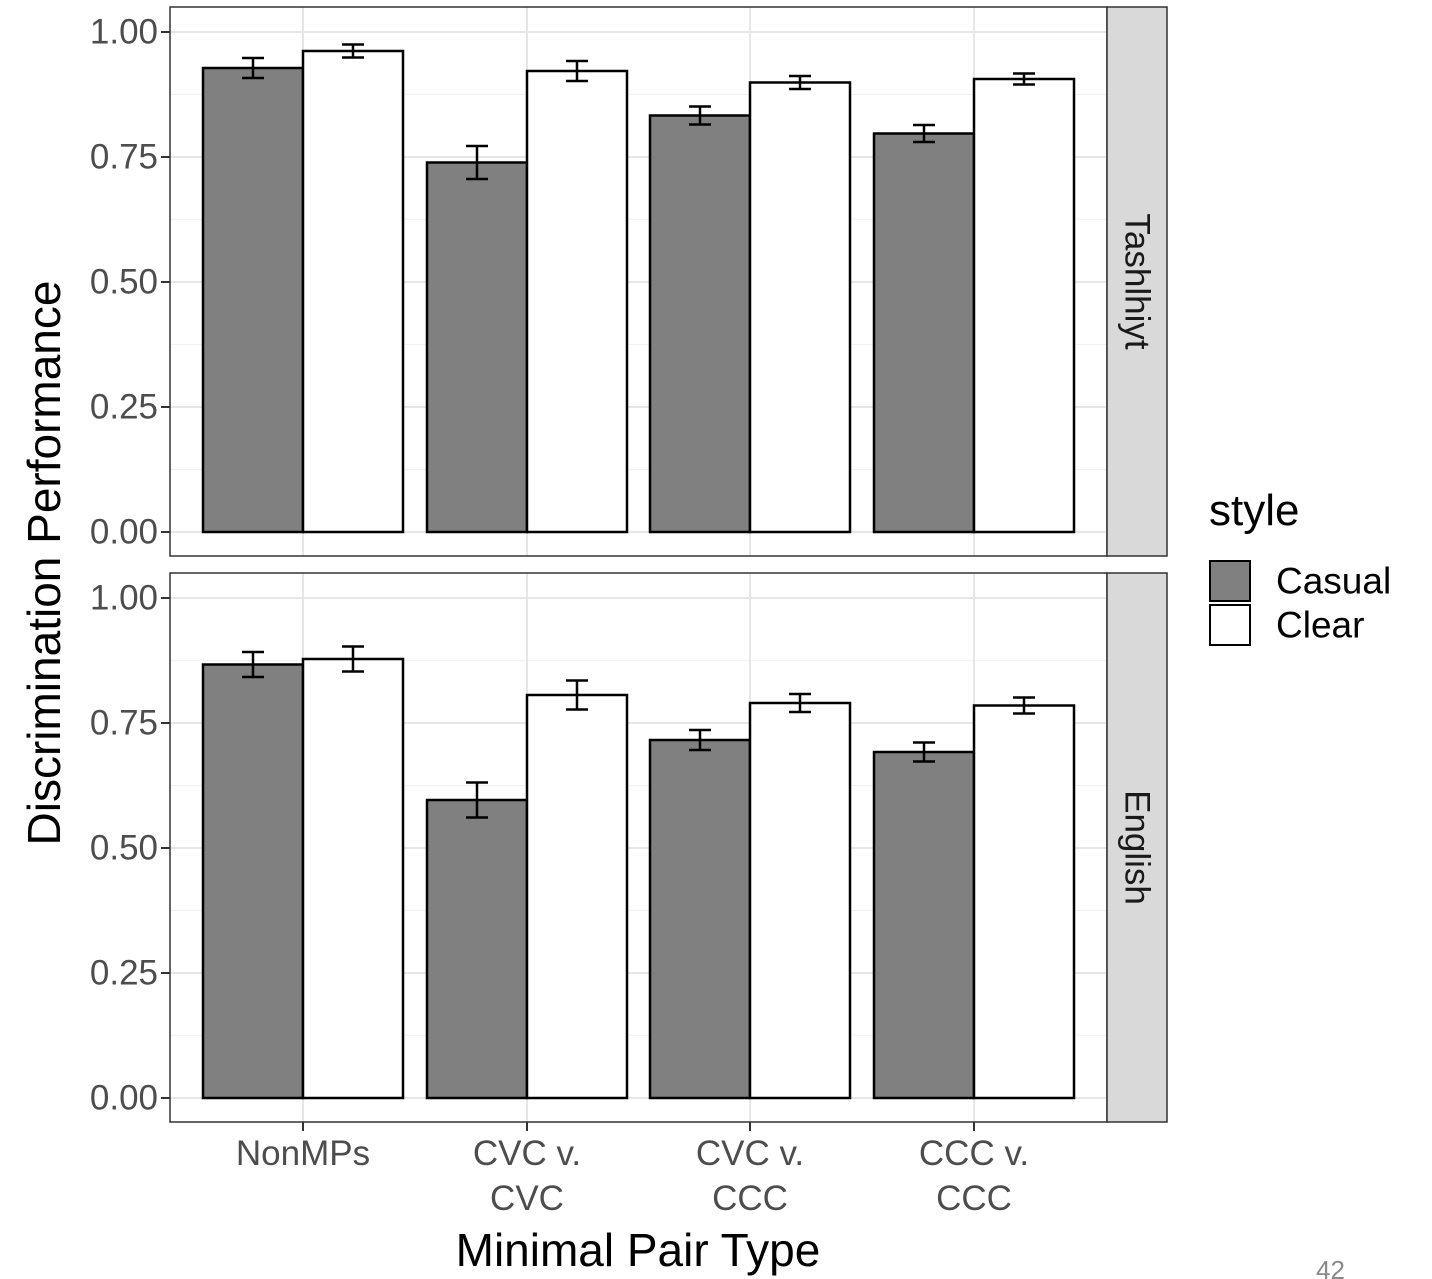 This screenshot has height=1279, width=1432. Describe the element at coordinates (1333, 581) in the screenshot. I see `legend-label-casual: Casual` at that location.